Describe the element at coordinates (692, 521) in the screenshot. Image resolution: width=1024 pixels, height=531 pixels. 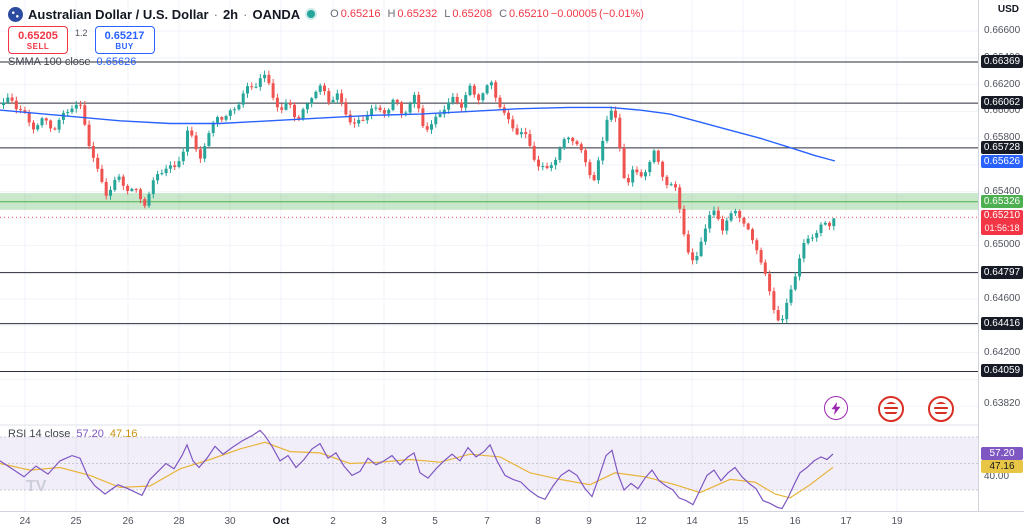
I see `time-axis-label: 14` at that location.